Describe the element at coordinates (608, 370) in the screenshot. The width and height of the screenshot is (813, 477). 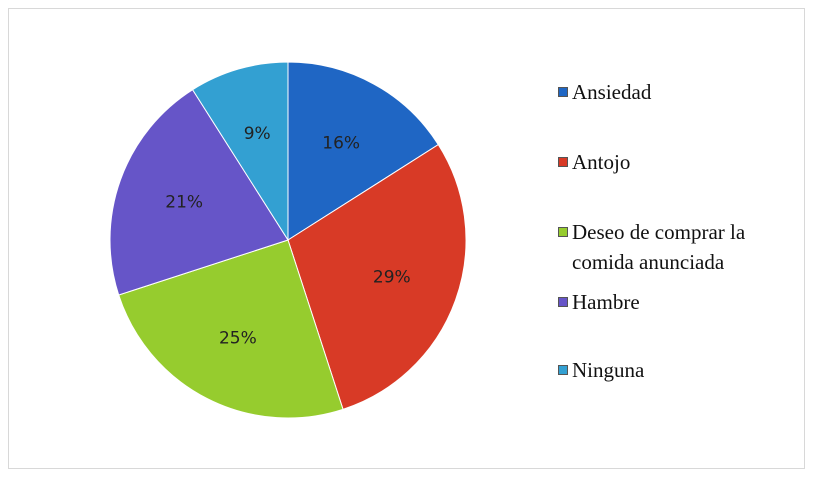
I see `legend-label: Ninguna` at that location.